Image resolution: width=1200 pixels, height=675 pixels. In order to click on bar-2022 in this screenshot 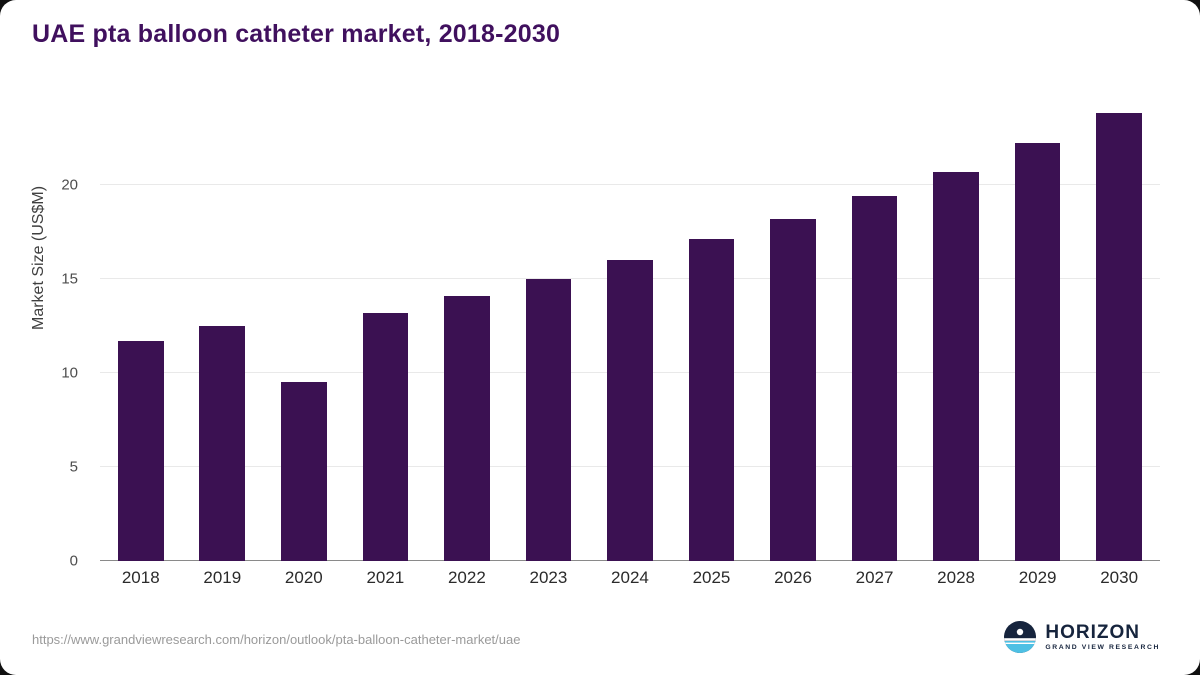, I will do `click(467, 428)`.